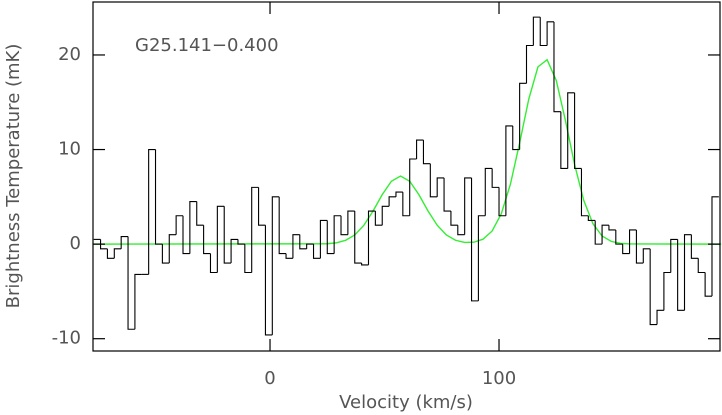 The width and height of the screenshot is (722, 415). I want to click on x-axis-label: Velocity (km/s), so click(406, 402).